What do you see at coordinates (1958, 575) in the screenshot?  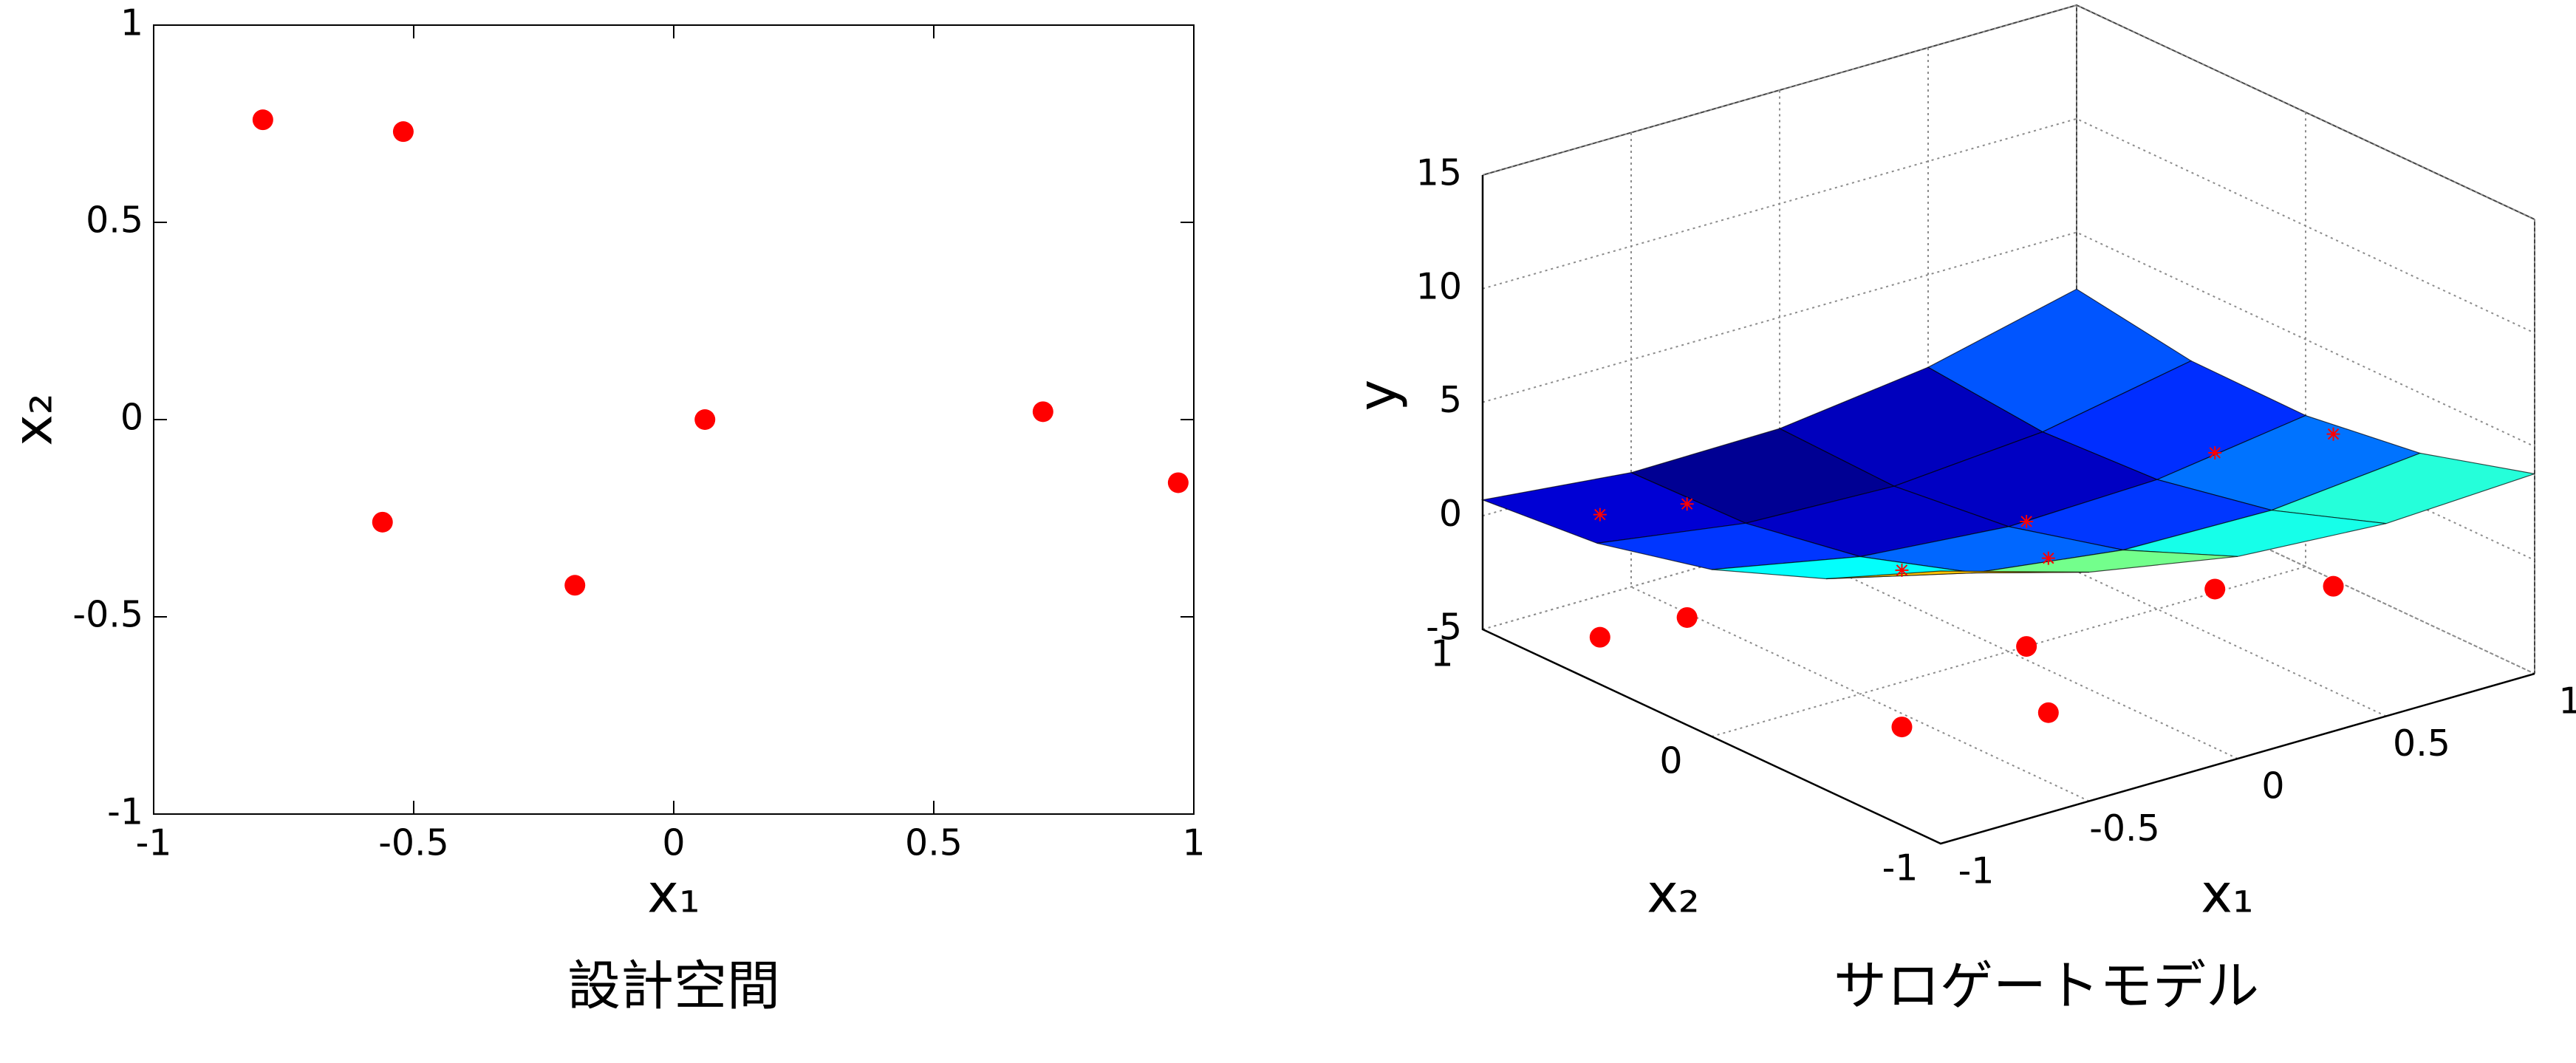 I see `surface-patch` at bounding box center [1958, 575].